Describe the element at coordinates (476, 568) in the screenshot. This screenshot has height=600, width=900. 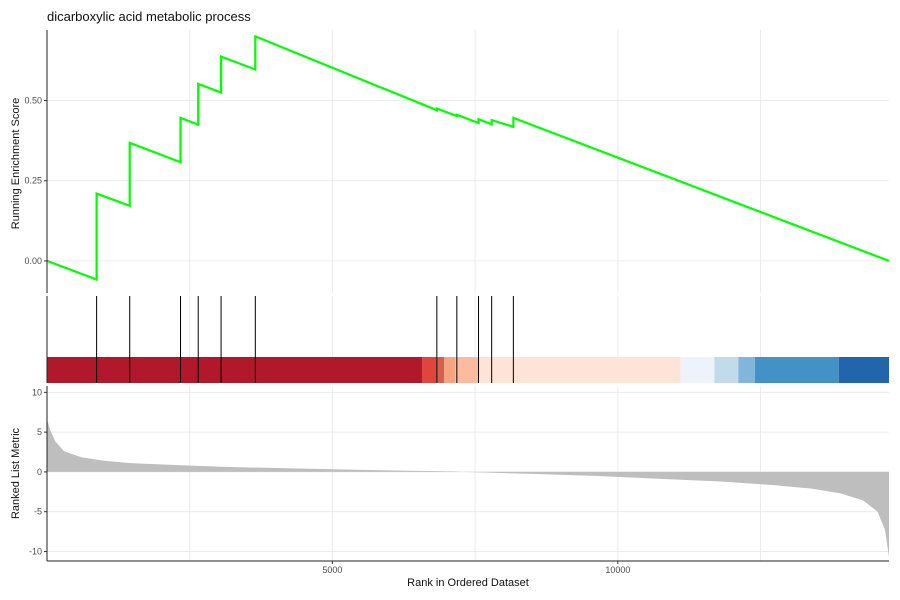
I see `x-axis-ticks: 5000 10000` at that location.